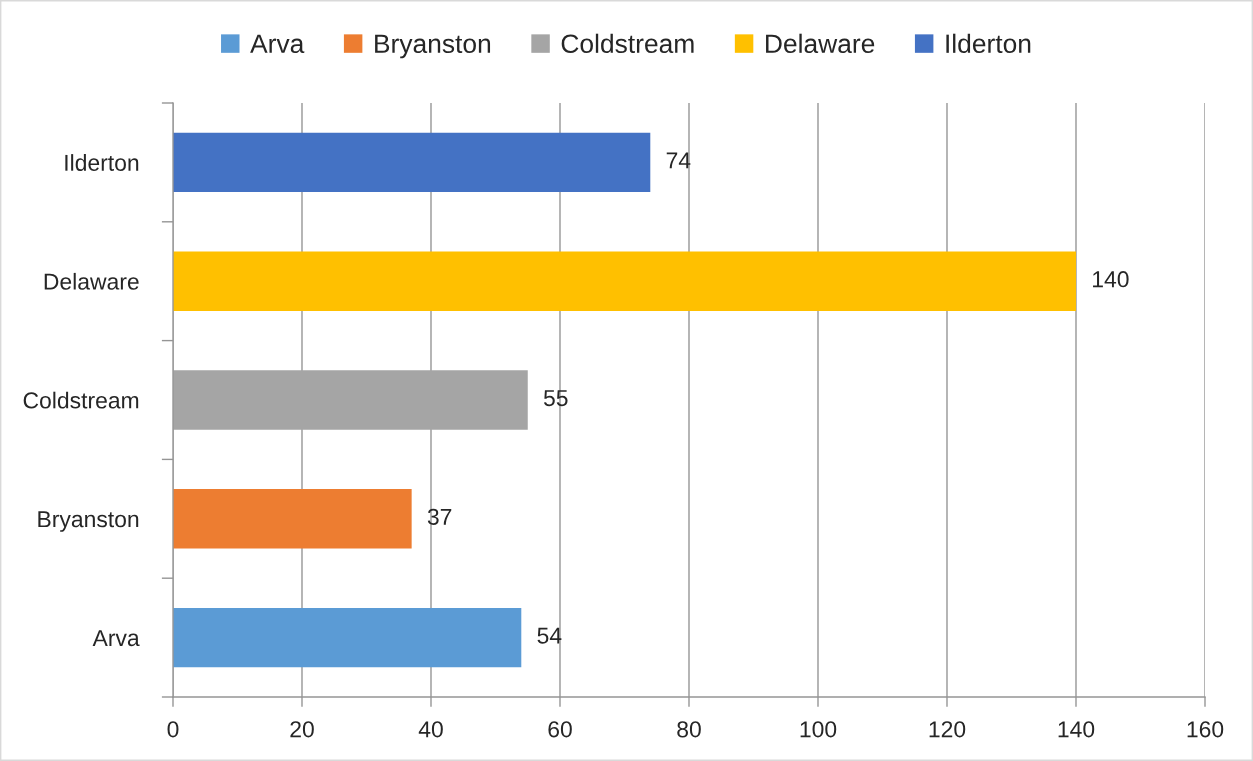  Describe the element at coordinates (81, 400) in the screenshot. I see `y-tick-label: Coldstream` at that location.